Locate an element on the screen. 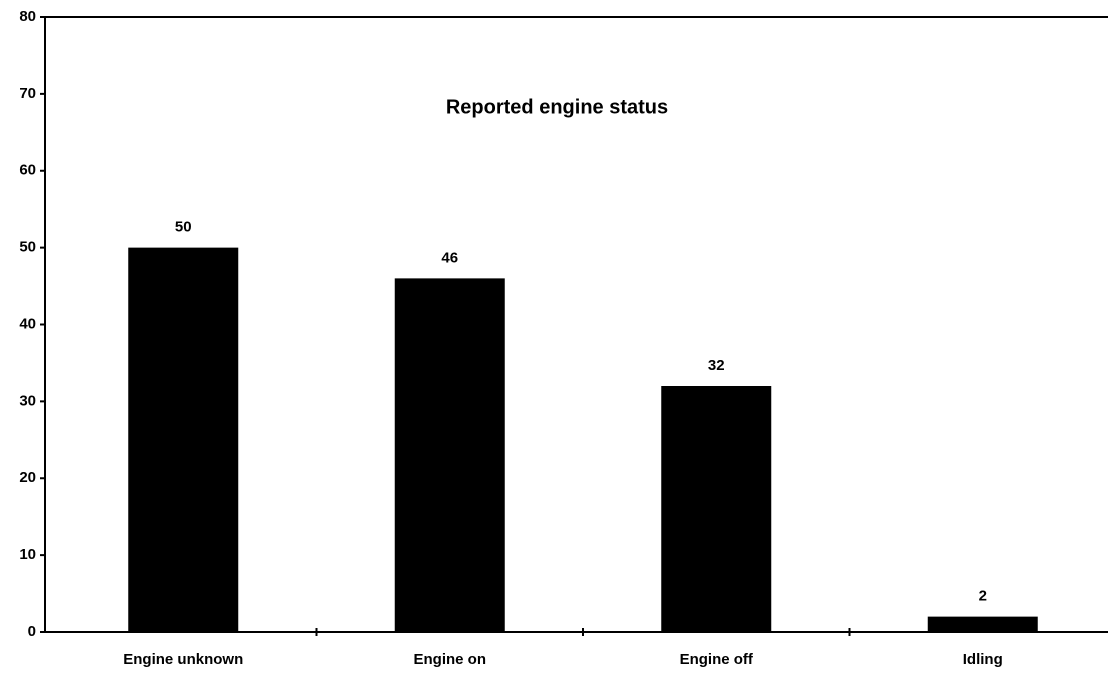 This screenshot has height=673, width=1108. x-tick-label: Engine off is located at coordinates (717, 659).